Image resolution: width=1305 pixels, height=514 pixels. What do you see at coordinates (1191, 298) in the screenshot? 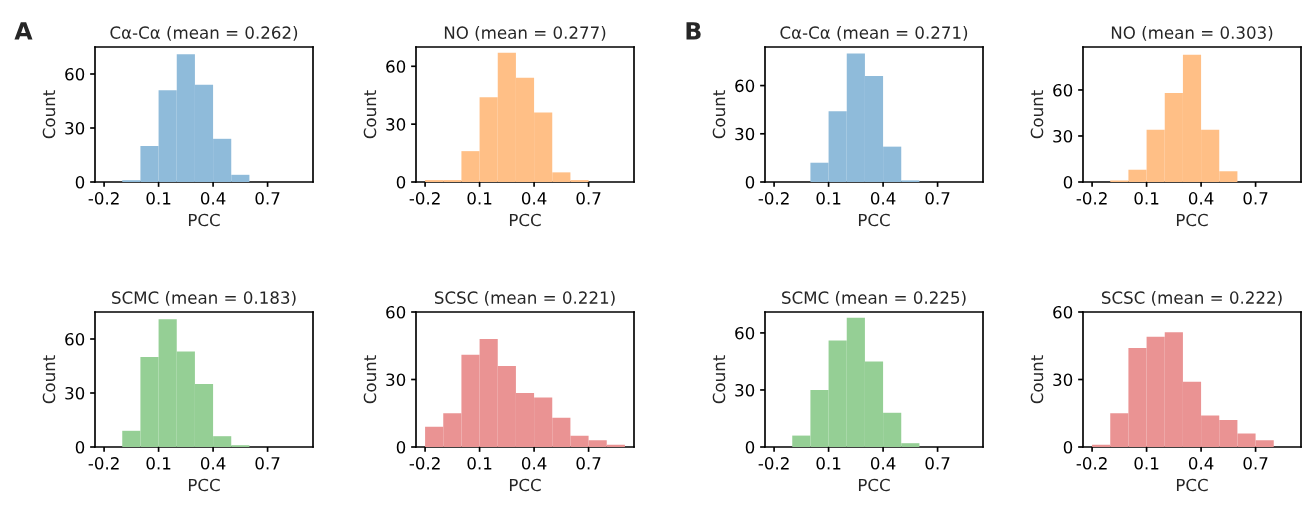
I see `chart-title: SCSC (mean = 0.222)` at bounding box center [1191, 298].